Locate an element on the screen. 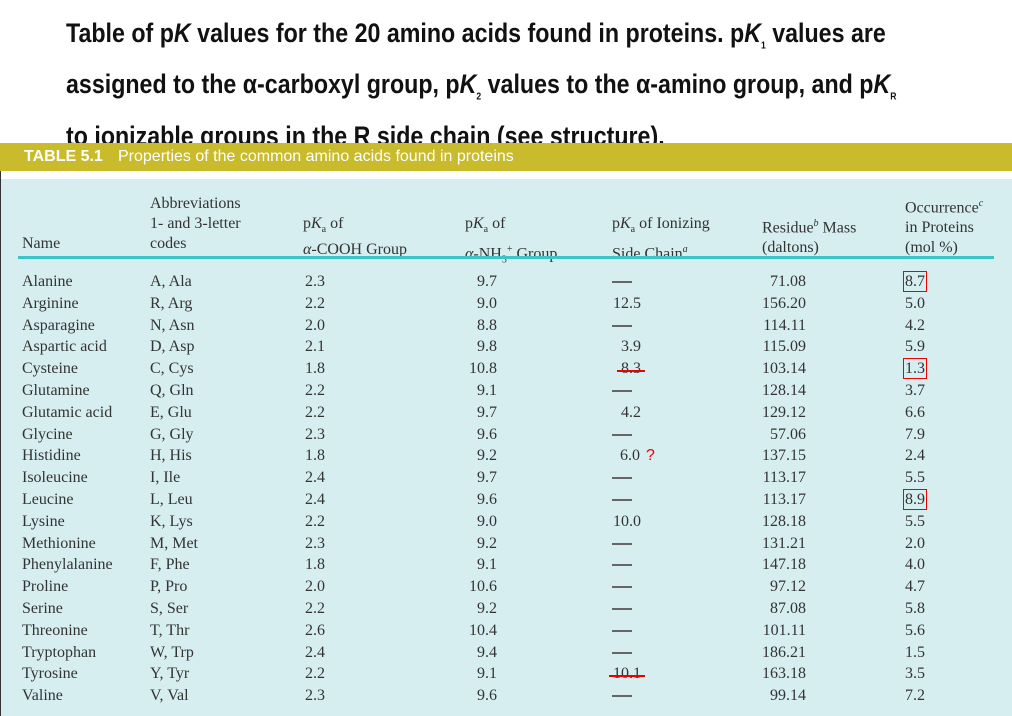  cell-residue-mass-value: 113.17 is located at coordinates (784, 478).